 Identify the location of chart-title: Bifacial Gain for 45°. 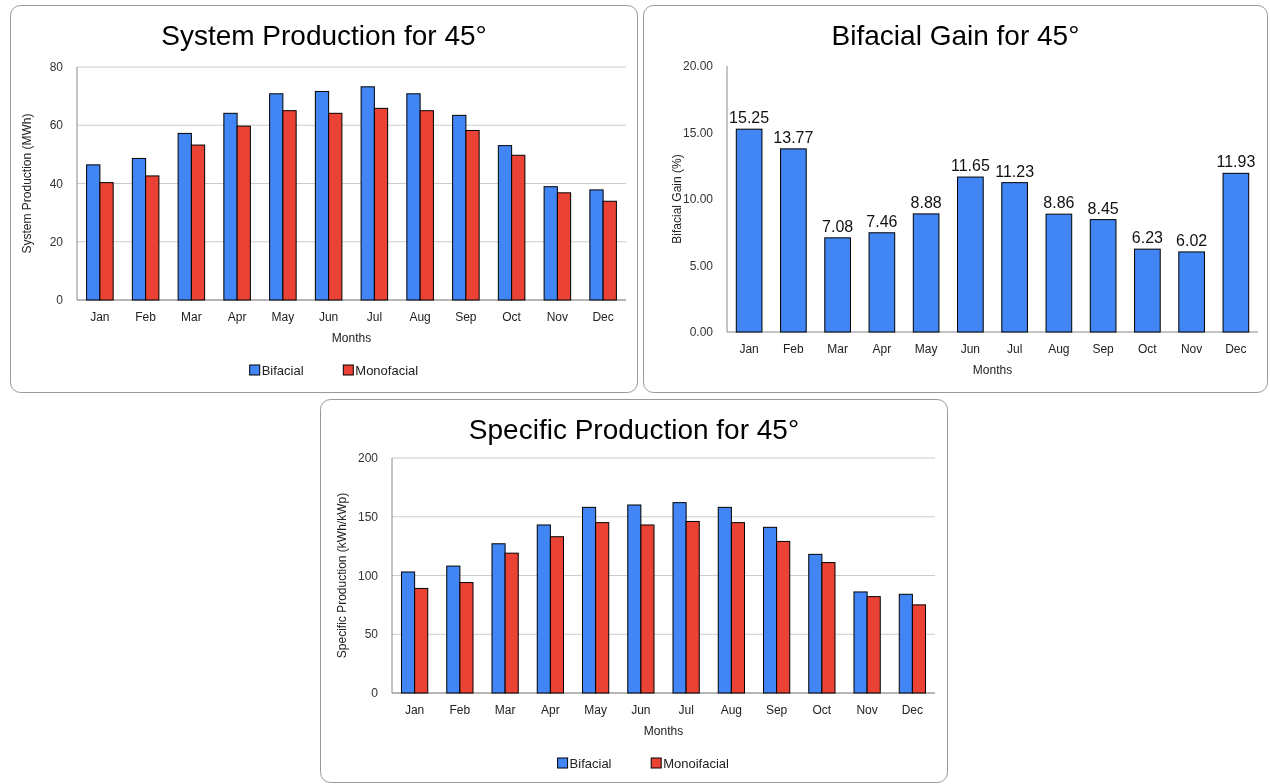
(955, 35).